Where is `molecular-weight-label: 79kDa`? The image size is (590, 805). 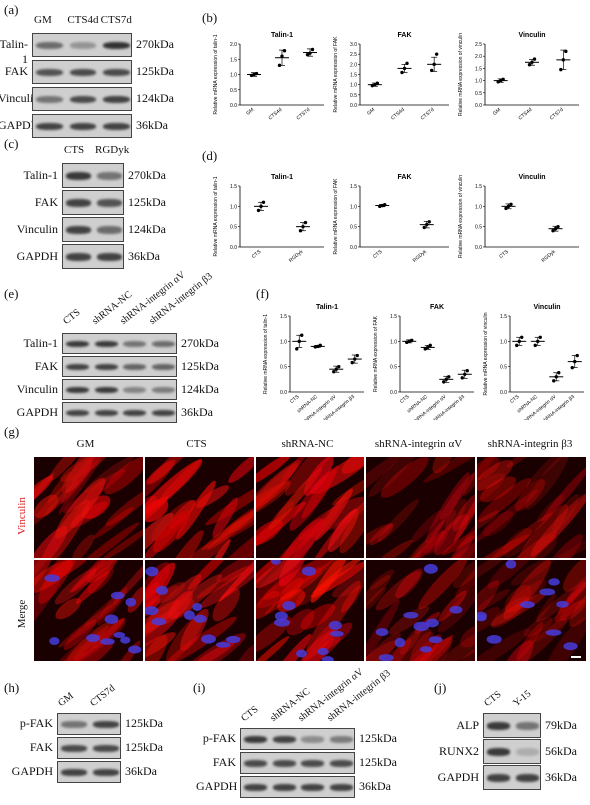 molecular-weight-label: 79kDa is located at coordinates (561, 724).